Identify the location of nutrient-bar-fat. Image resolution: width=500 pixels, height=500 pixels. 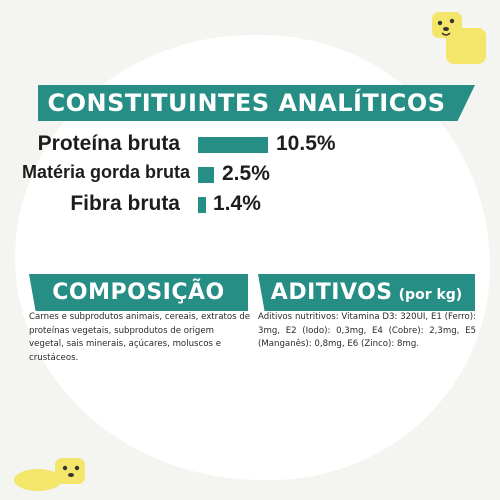
(206, 175).